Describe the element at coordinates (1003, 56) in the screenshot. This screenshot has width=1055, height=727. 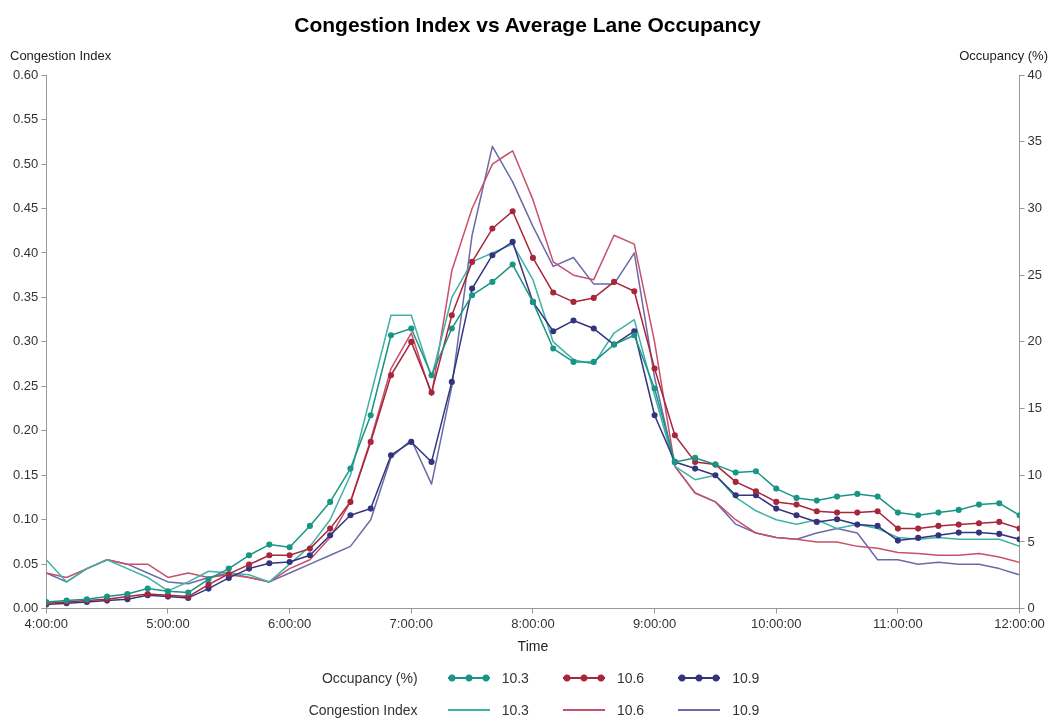
I see `y2-axis-title: Occupancy (%)` at that location.